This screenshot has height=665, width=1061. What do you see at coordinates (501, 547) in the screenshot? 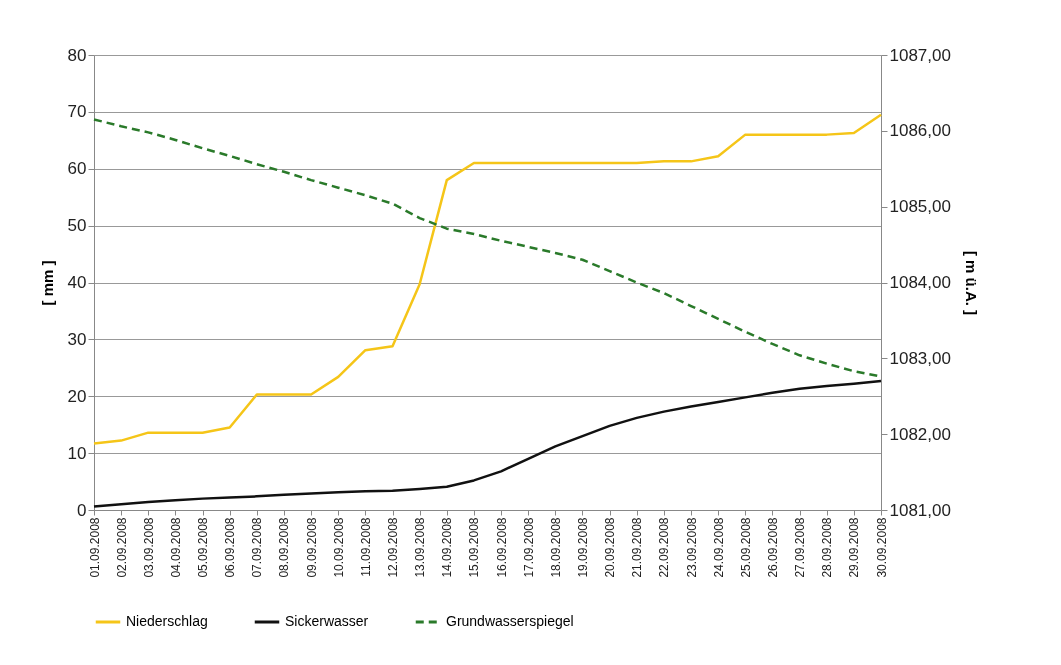
I see `x-tick-label: 16.09.2008` at bounding box center [501, 547].